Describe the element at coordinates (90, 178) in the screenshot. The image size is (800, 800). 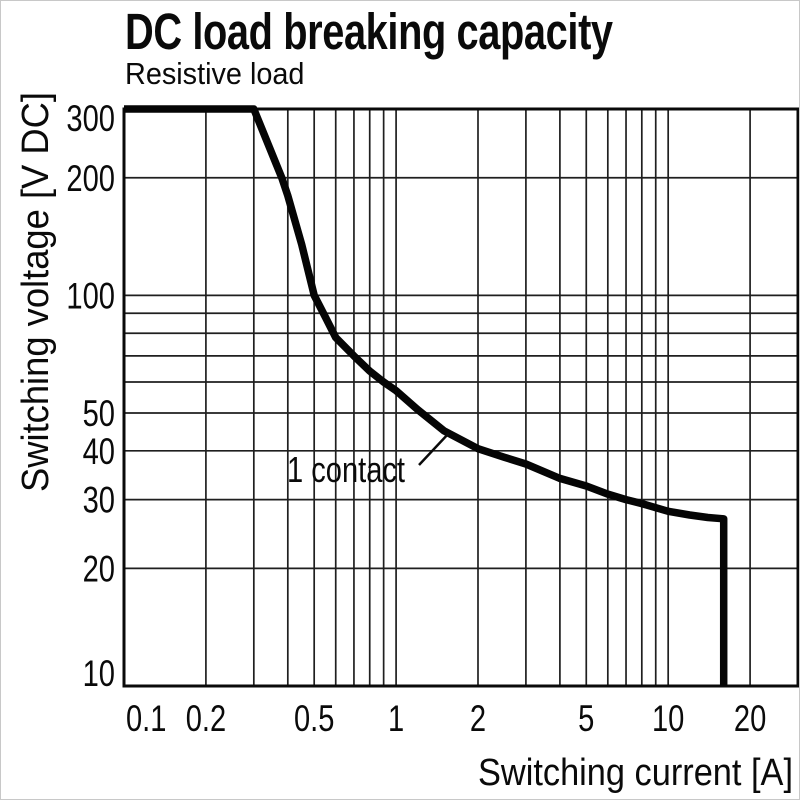
I see `y-tick-label-200: 200` at that location.